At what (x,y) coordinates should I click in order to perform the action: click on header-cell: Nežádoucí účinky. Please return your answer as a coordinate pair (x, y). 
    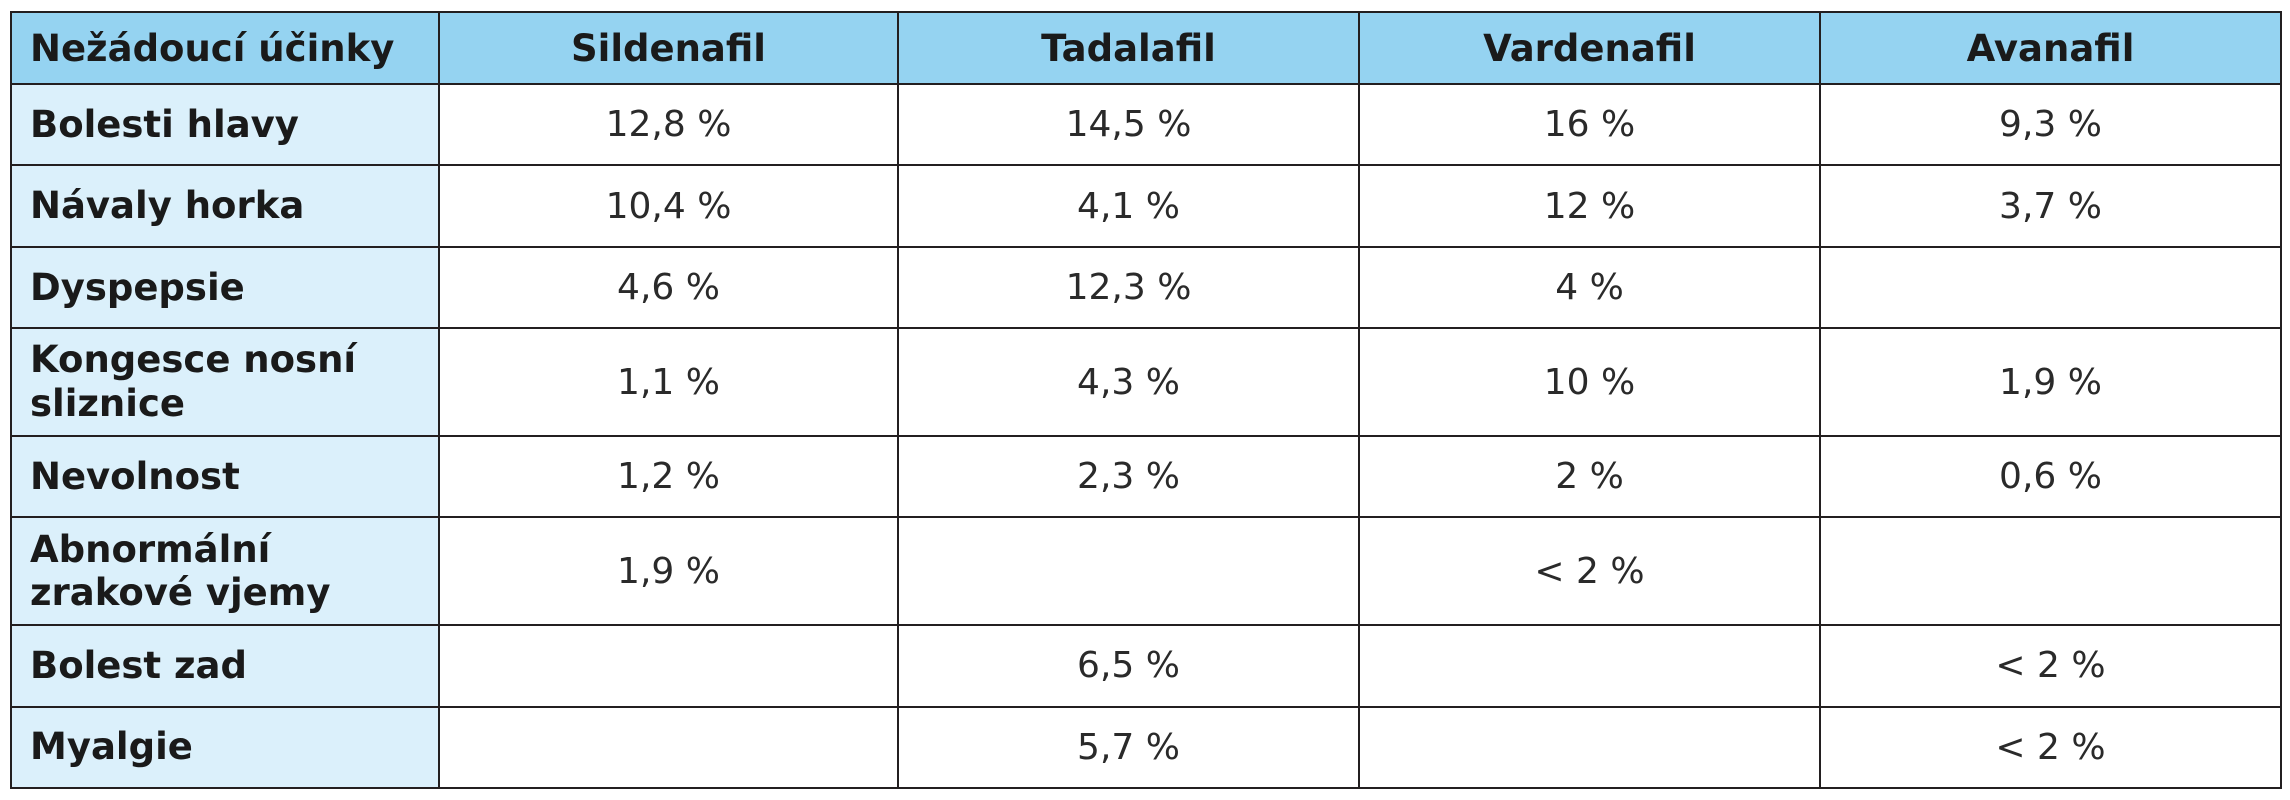
    Looking at the image, I should click on (225, 48).